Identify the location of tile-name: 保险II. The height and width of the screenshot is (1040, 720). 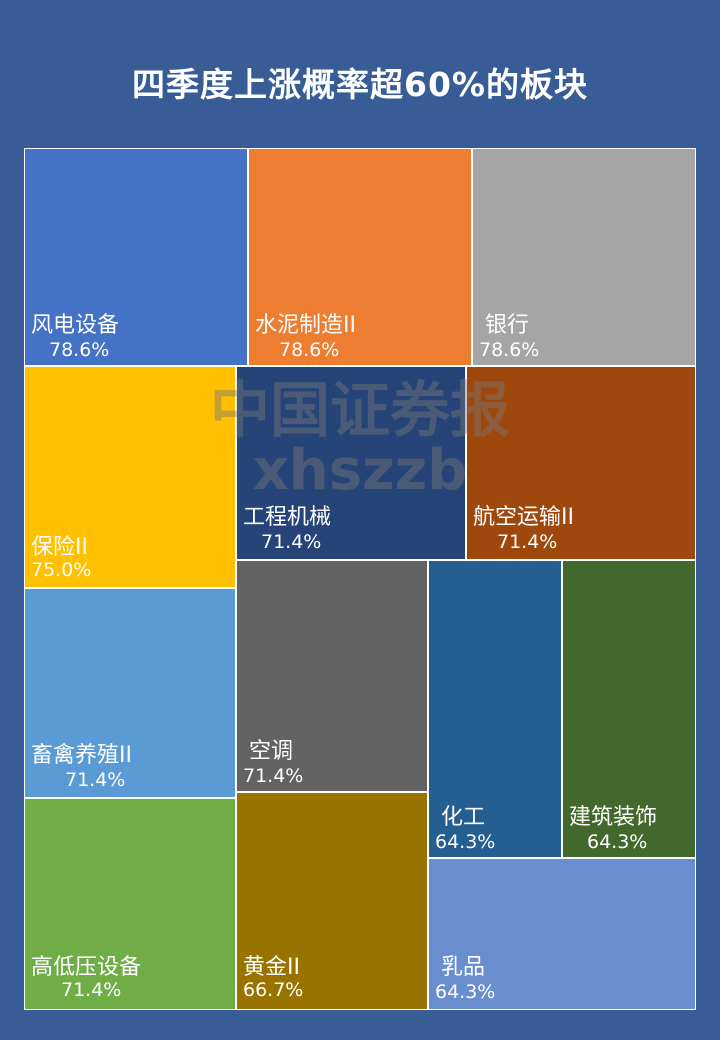
(59, 547).